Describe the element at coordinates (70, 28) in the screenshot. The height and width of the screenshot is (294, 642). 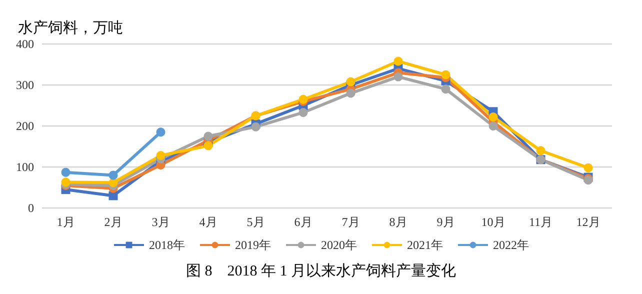
I see `y-axis-title: 水产饲料，万吨` at that location.